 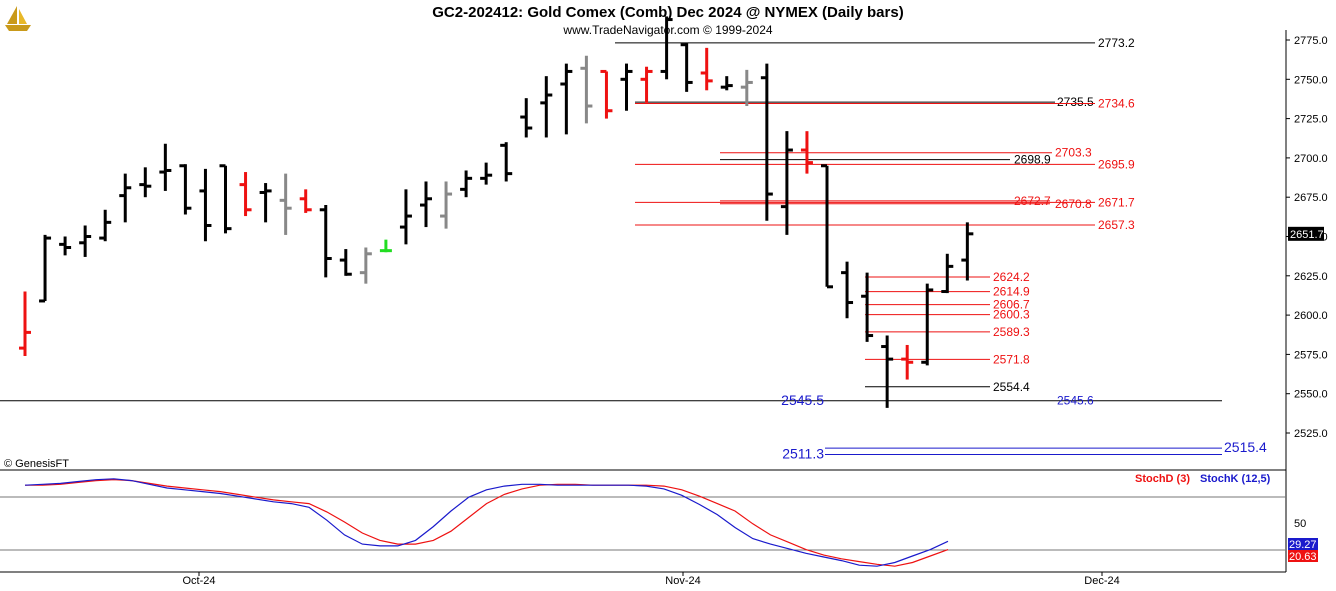 I want to click on level-label: 2734.6, so click(x=1116, y=104).